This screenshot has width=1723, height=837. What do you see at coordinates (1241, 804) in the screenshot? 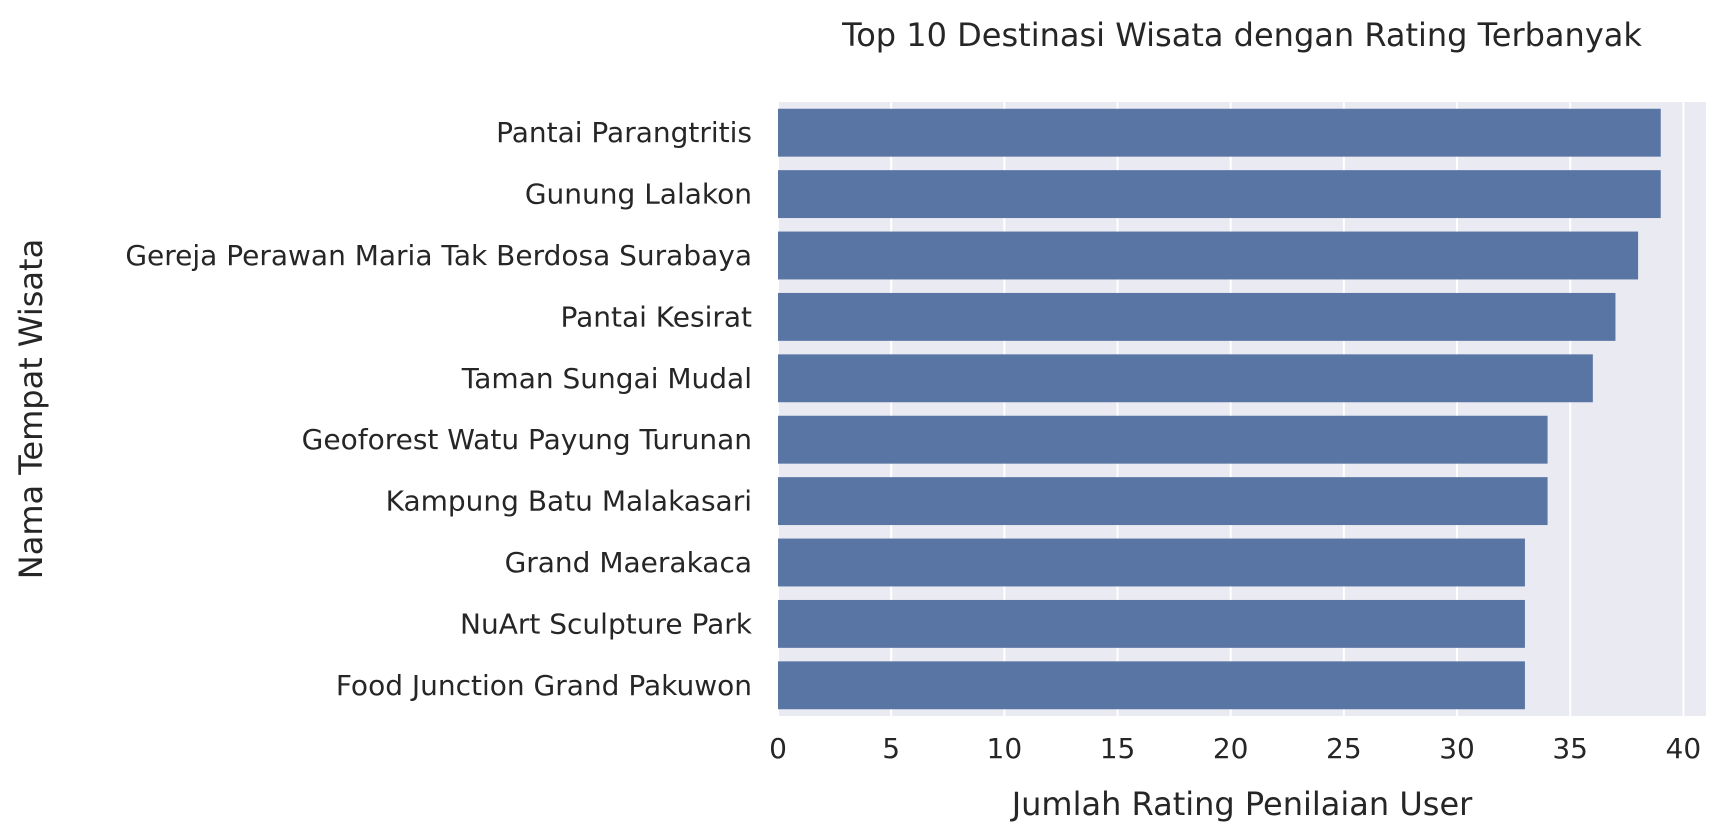
I see `x-axis-title: Jumlah Rating Penilaian User` at bounding box center [1241, 804].